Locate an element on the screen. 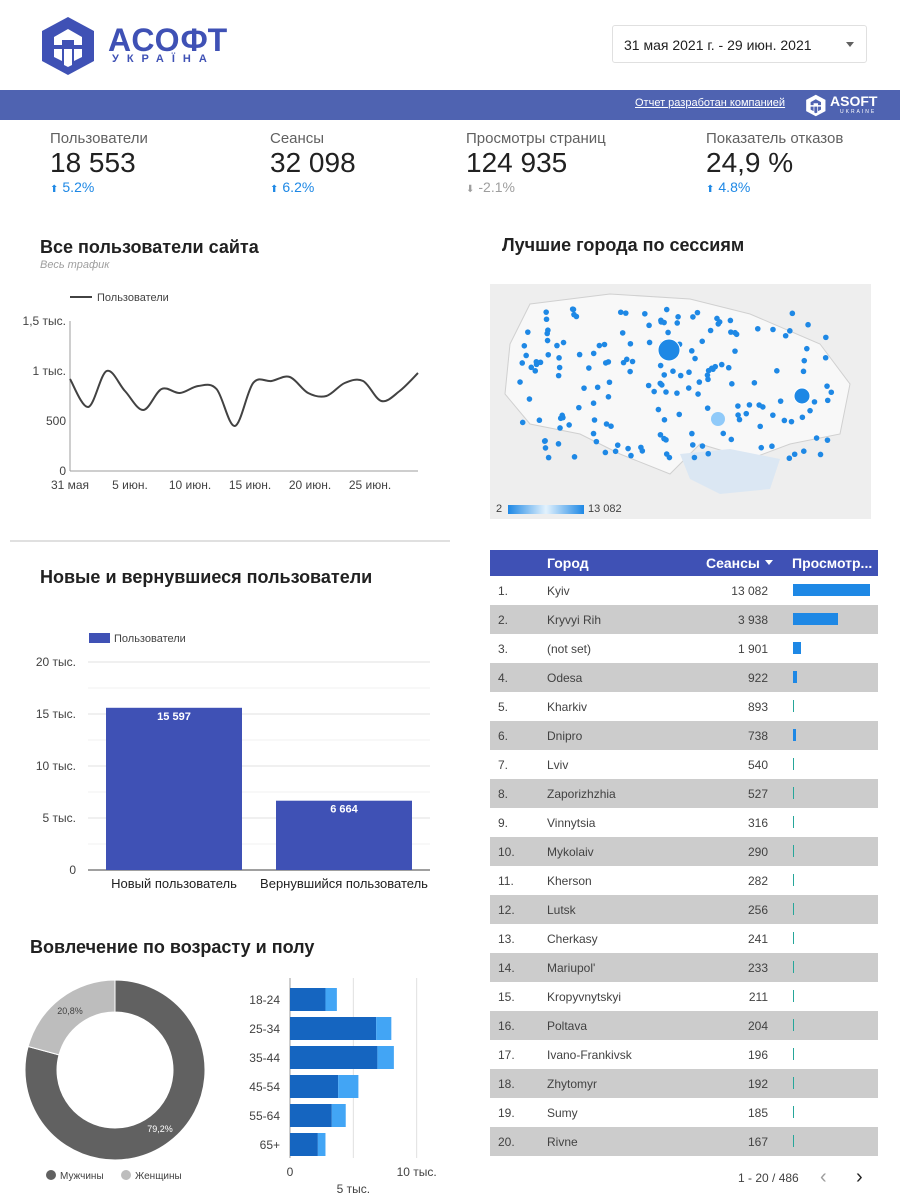 Image resolution: width=900 pixels, height=1200 pixels. table-row: 7. Lviv 540 is located at coordinates (684, 764).